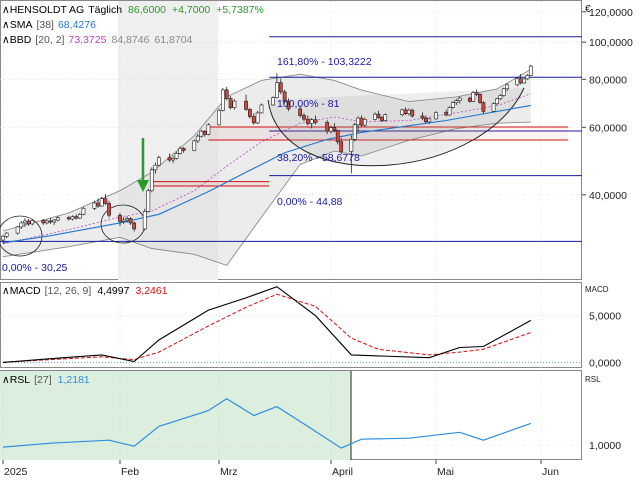 The width and height of the screenshot is (640, 480). Describe the element at coordinates (266, 328) in the screenshot. I see `macd-signal-path` at that location.